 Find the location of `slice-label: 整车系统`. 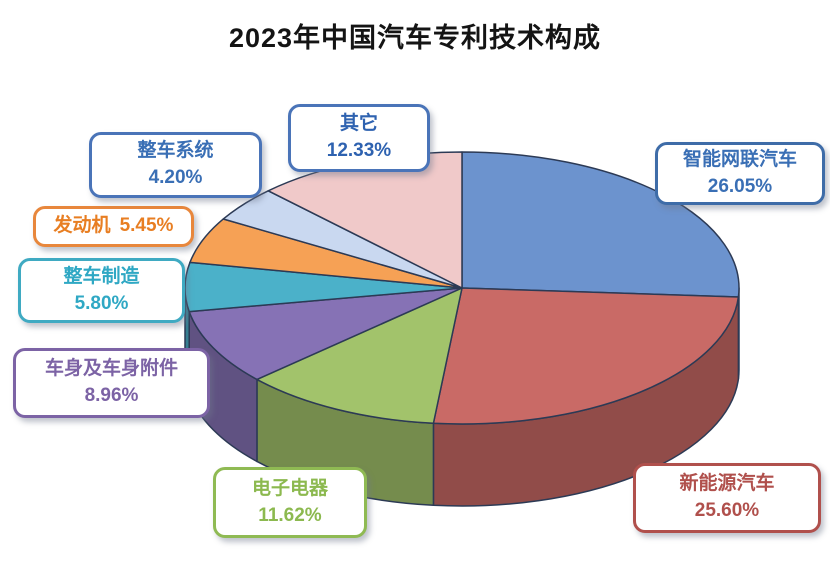

slice-label: 整车系统 is located at coordinates (175, 151).